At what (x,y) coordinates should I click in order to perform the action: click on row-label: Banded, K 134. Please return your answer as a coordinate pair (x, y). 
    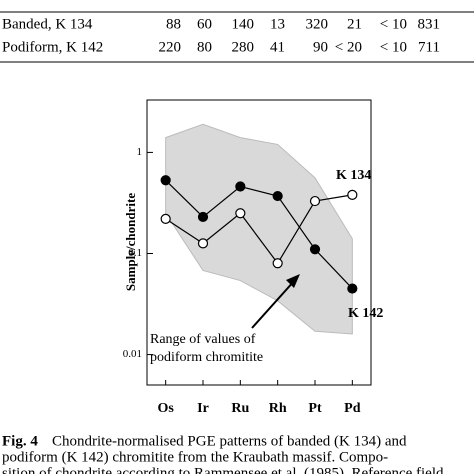
    Looking at the image, I should click on (47, 24).